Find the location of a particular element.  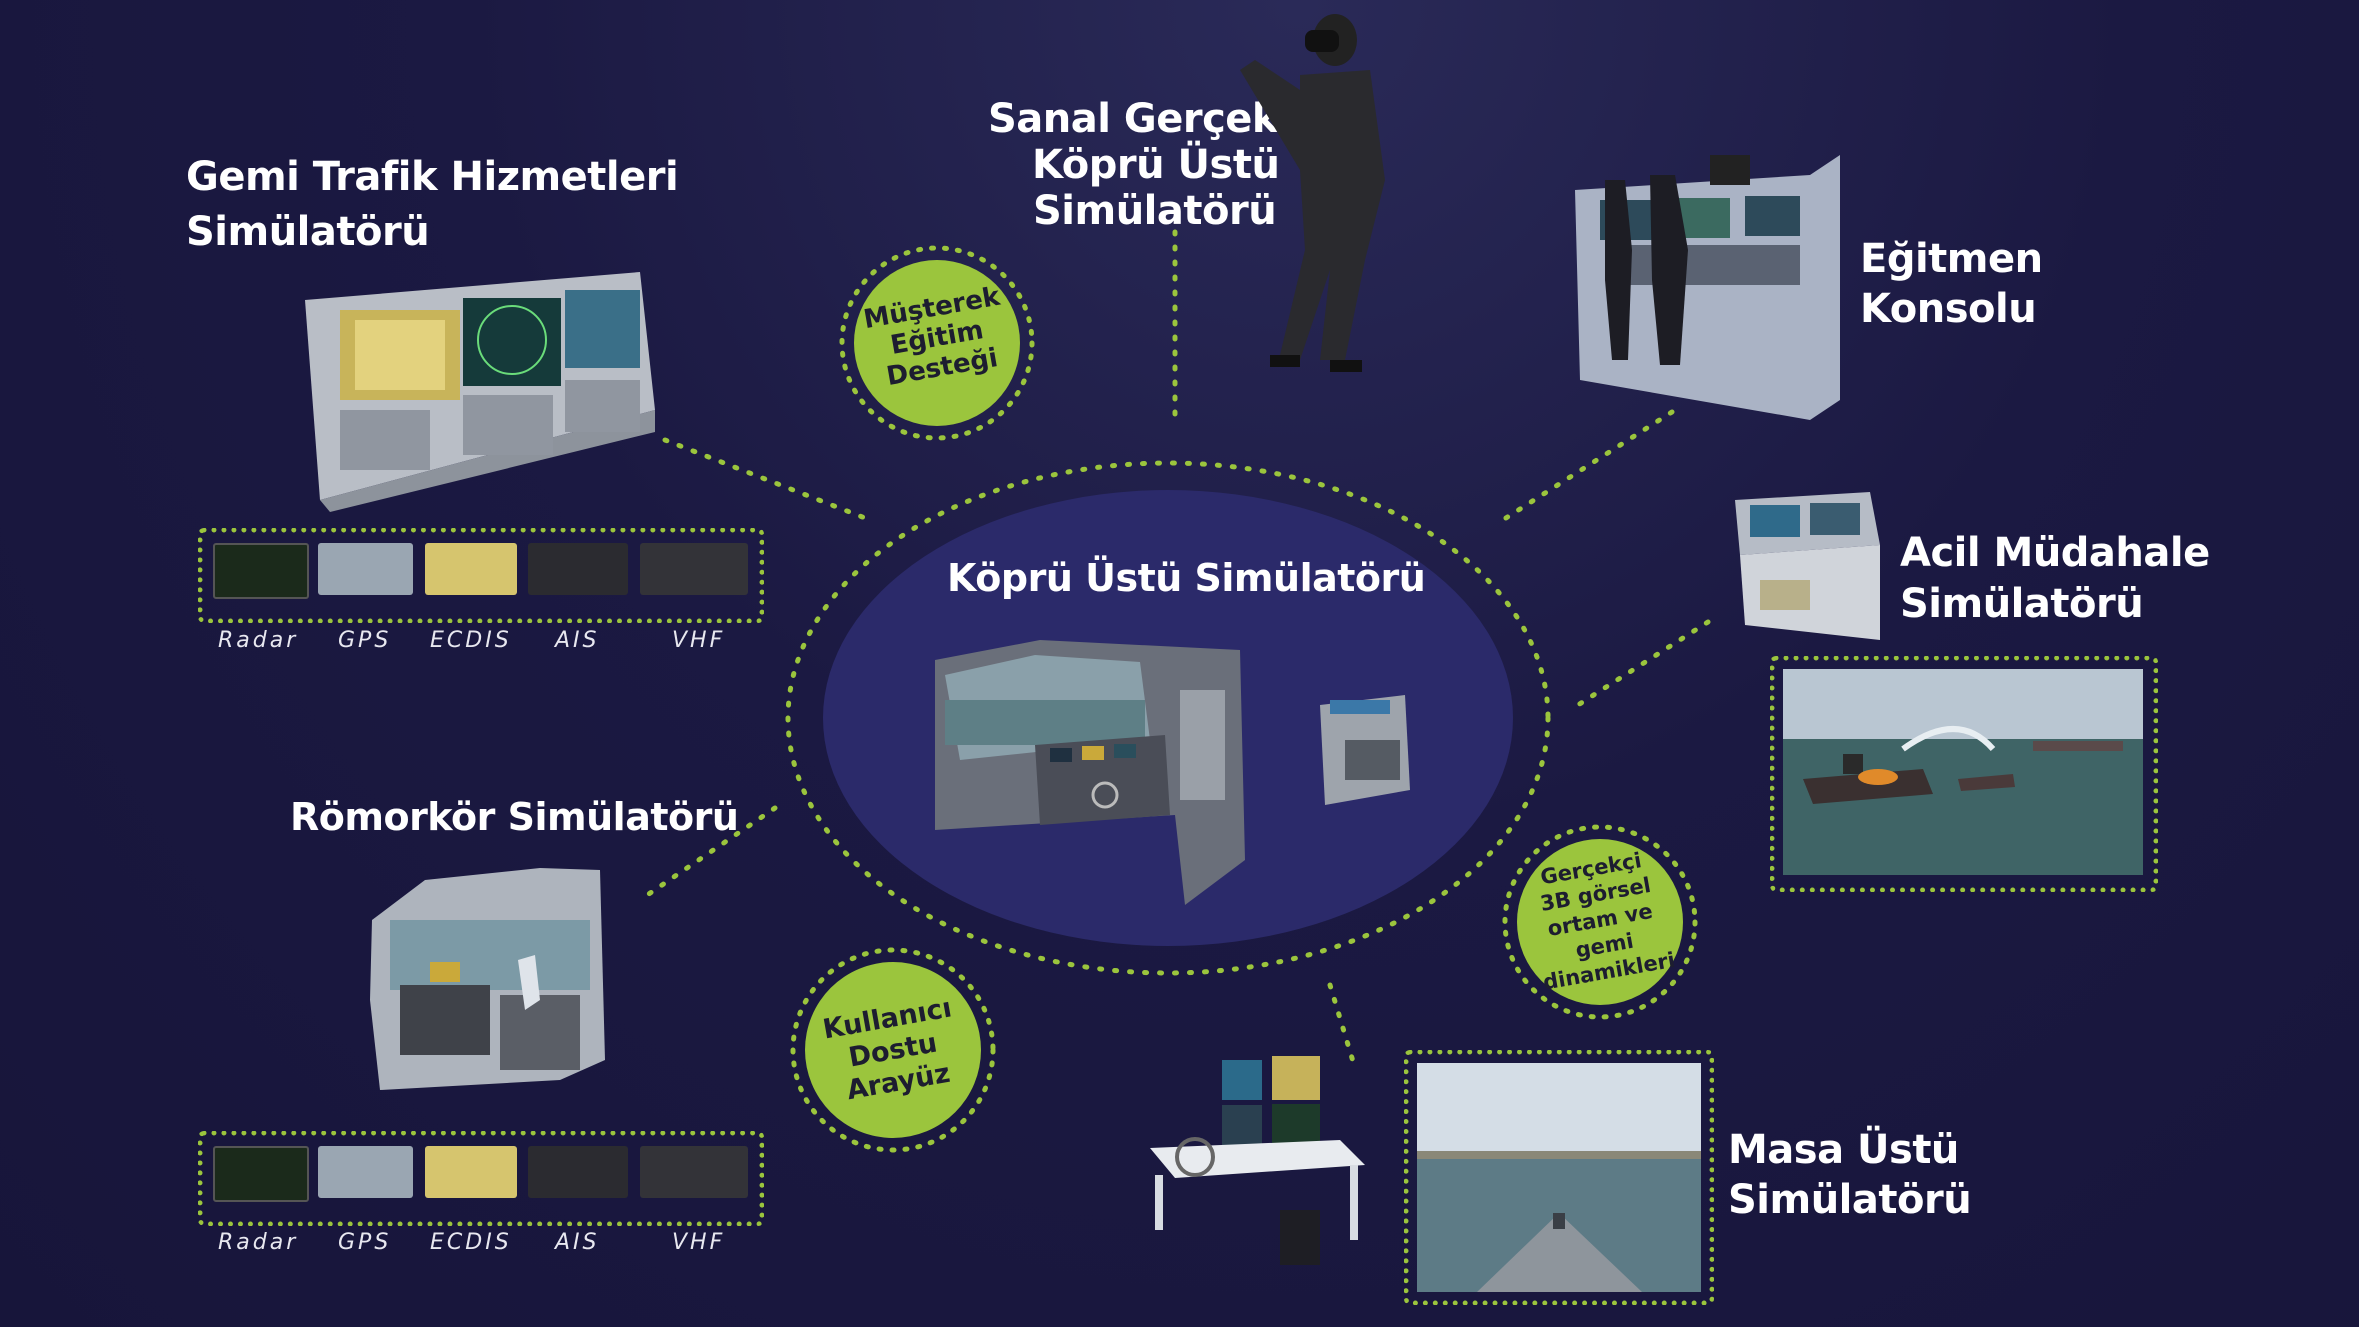

device-strip-top is located at coordinates (481, 575).